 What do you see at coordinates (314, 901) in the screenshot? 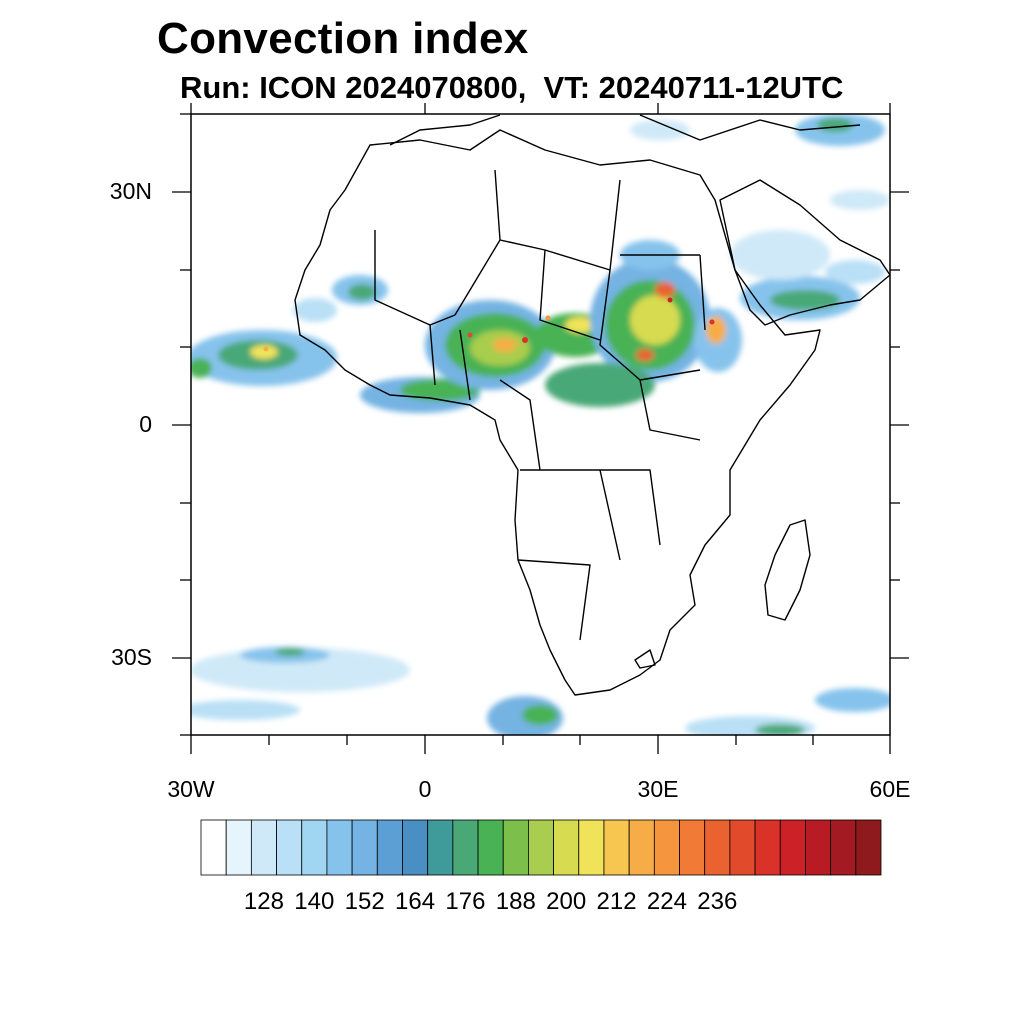
I see `colorbar-label: 140` at bounding box center [314, 901].